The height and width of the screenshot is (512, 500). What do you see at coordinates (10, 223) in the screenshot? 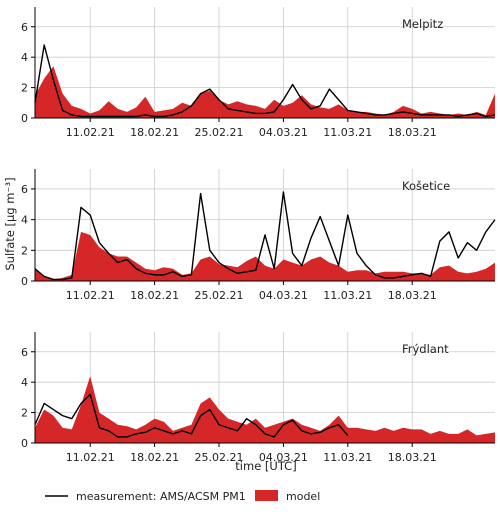
I see `y-axis-label: Sulfate [µg m⁻³]` at bounding box center [10, 223].